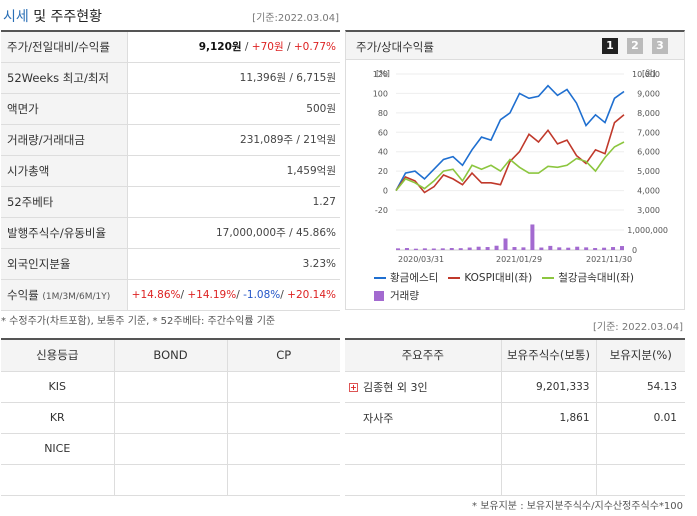 This screenshot has width=697, height=516. Describe the element at coordinates (348, 15) in the screenshot. I see `section-header: 시세 및 주주현황 [기준:2022.03.04]` at that location.